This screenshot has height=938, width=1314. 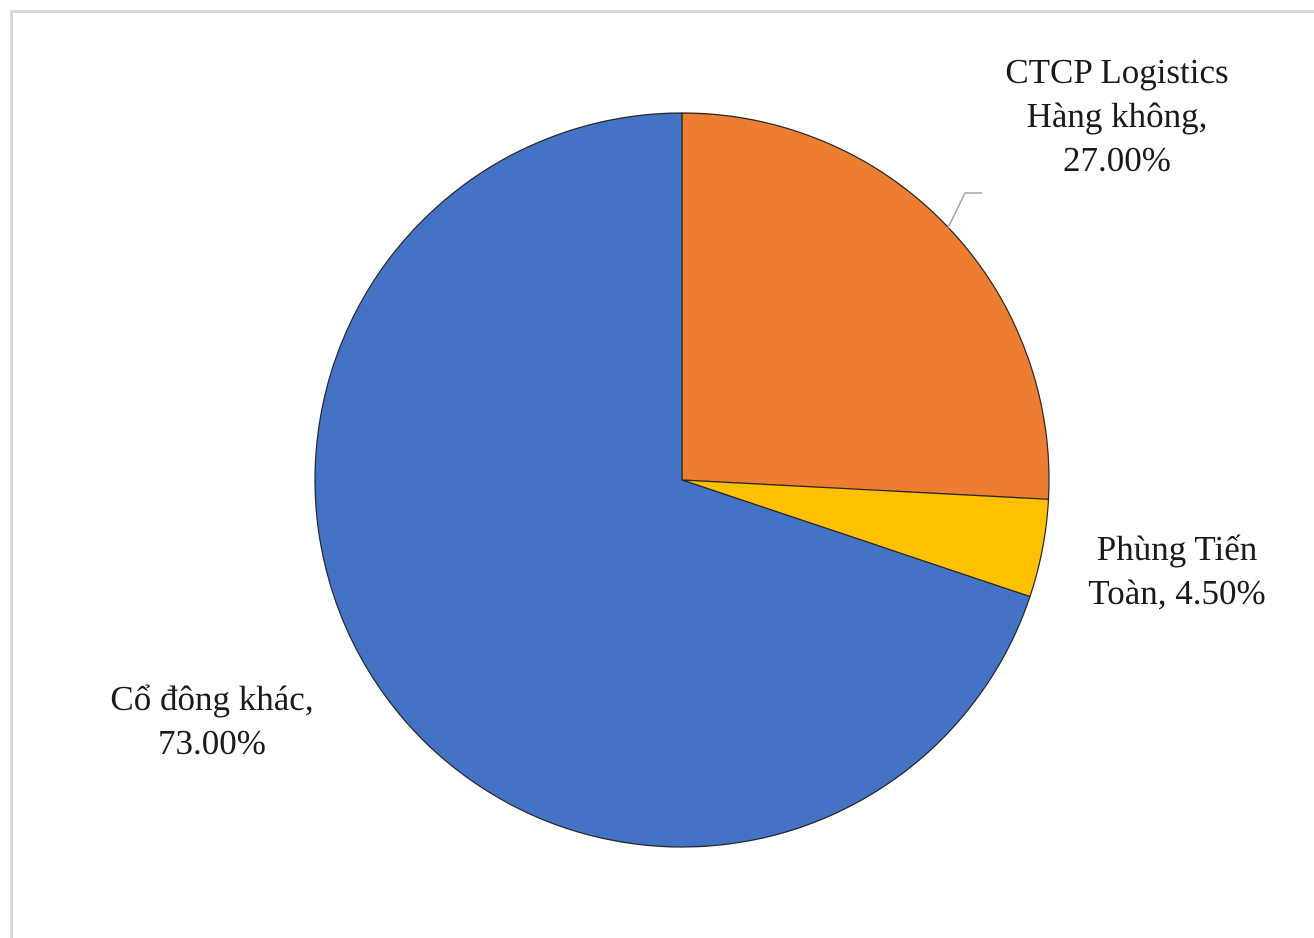 What do you see at coordinates (964, 210) in the screenshot?
I see `label-leader-line` at bounding box center [964, 210].